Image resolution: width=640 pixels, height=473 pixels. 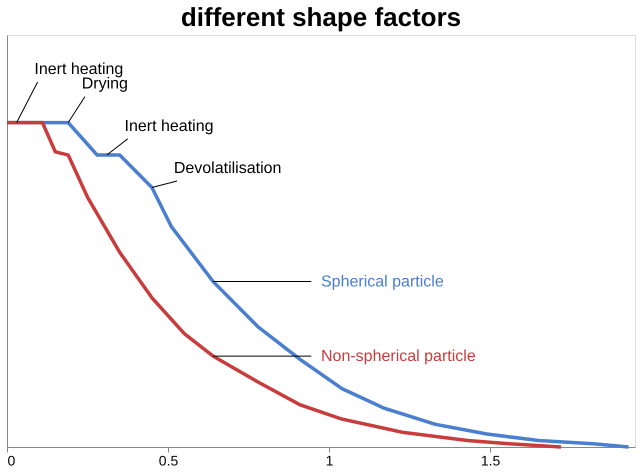 I want to click on x-tick-label: 0.5, so click(x=168, y=460).